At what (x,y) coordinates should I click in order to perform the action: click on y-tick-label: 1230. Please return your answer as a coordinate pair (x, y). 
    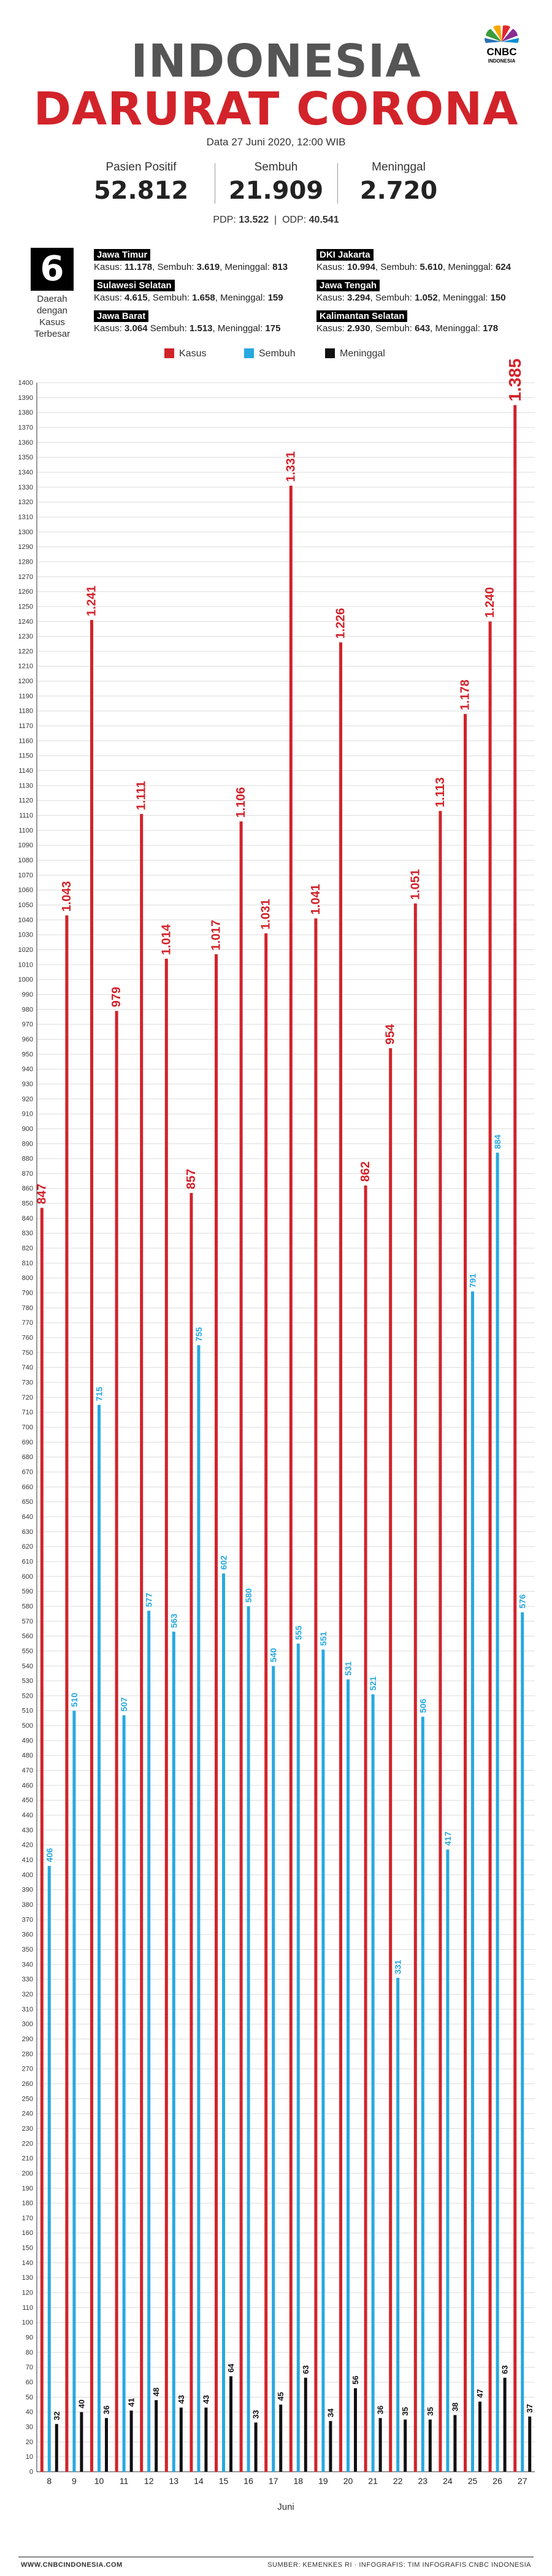
    Looking at the image, I should click on (25, 636).